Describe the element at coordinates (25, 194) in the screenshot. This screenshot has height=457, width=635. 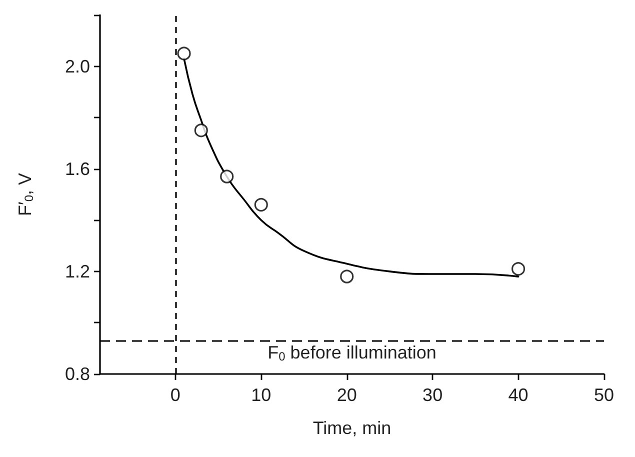
I see `y-axis-title: F′0, V` at that location.